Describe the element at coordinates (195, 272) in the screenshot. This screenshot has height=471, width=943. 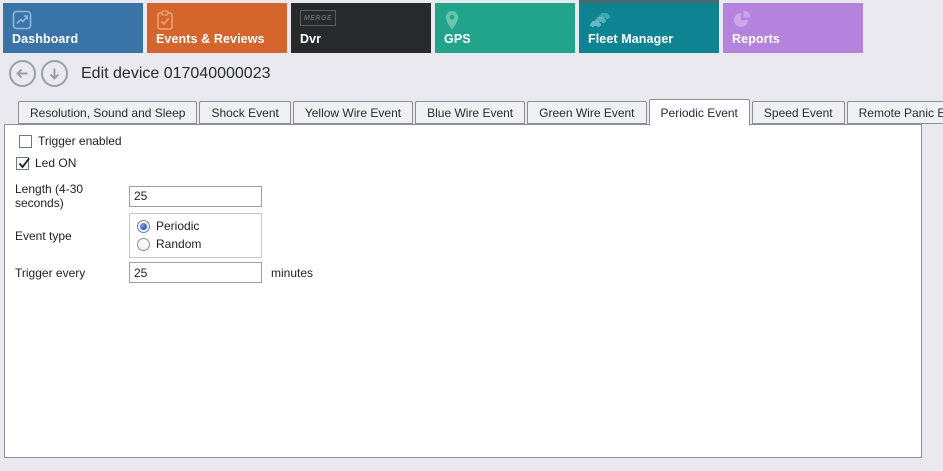
I see `trigger-every-input` at that location.